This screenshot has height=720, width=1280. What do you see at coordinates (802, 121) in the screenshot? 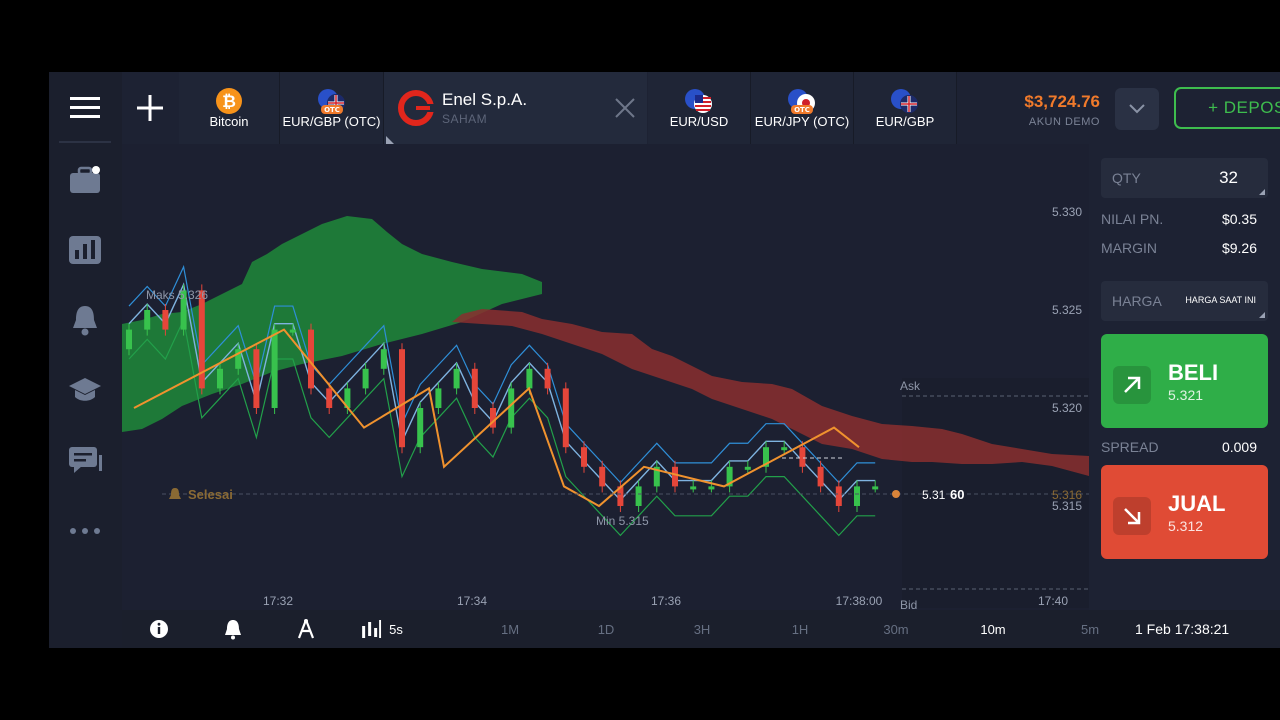
I see `tab-label: EUR/JPY (OTC)` at bounding box center [802, 121].